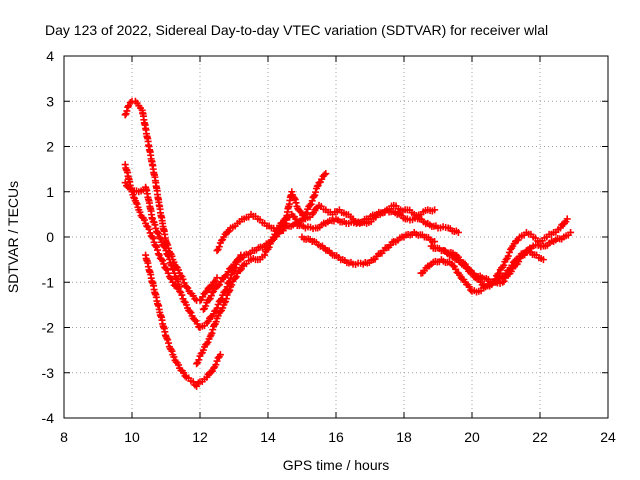  I want to click on y-tick-label: -4, so click(48, 418).